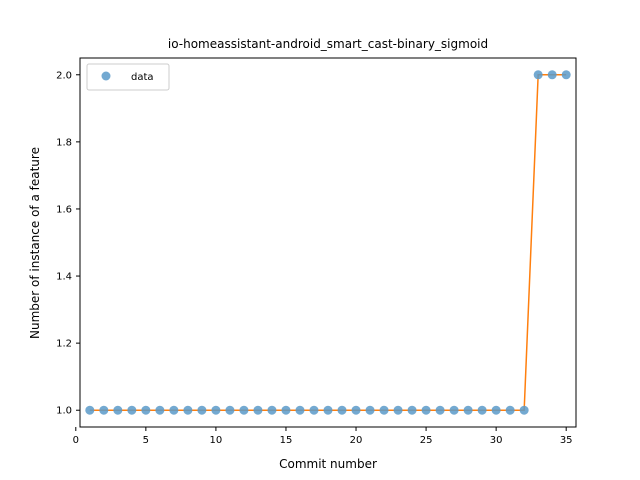 The height and width of the screenshot is (480, 640). I want to click on legend-marker-data, so click(106, 76).